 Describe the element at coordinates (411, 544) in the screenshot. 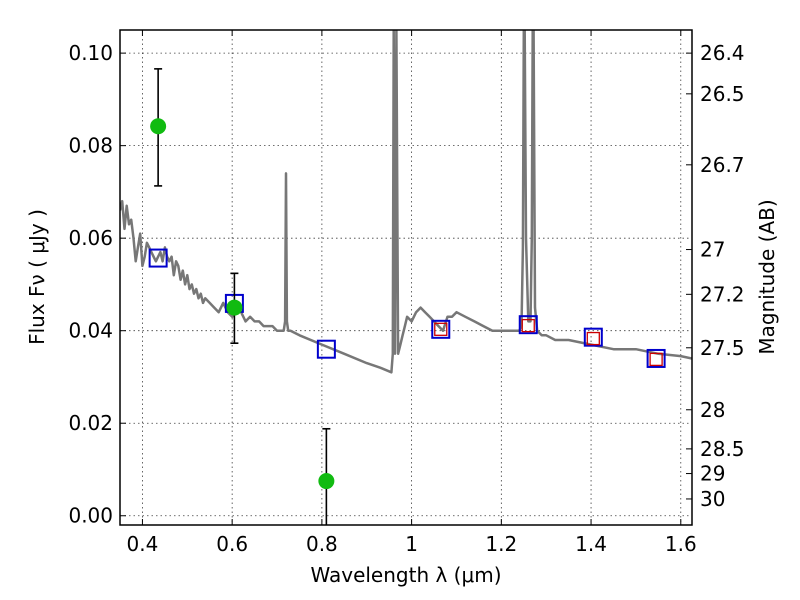

I see `x-tick-label: 1` at that location.